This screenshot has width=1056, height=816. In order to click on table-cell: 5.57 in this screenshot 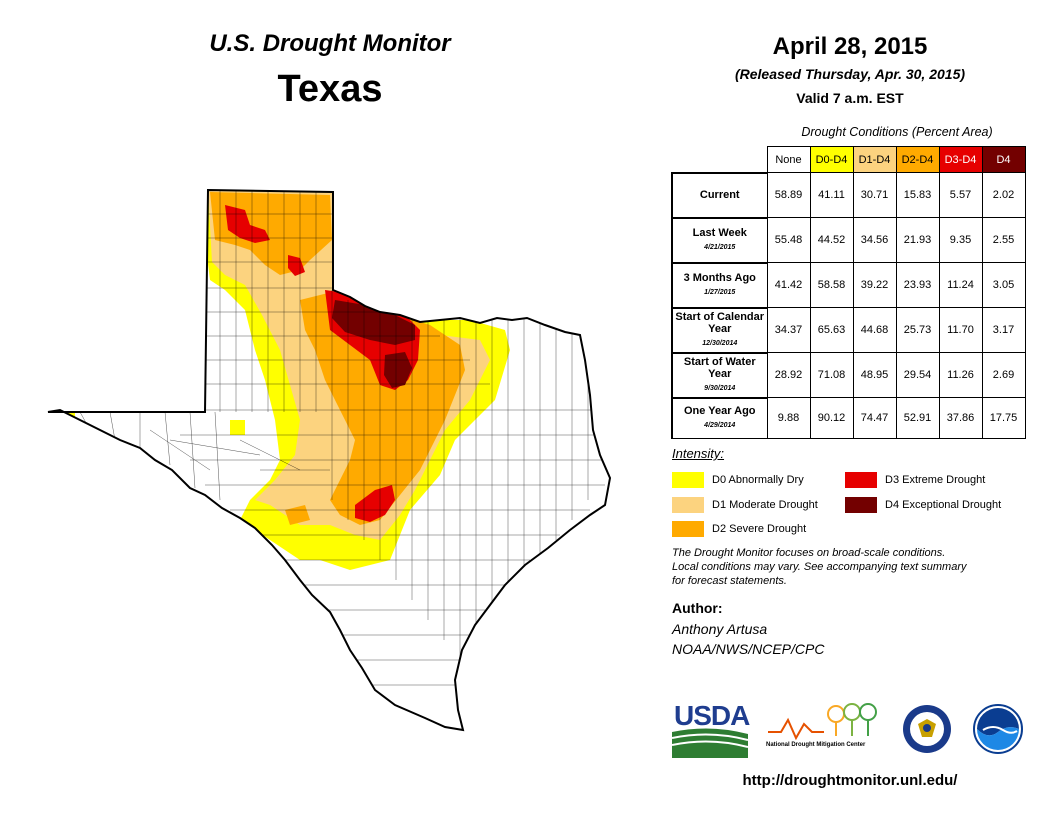, I will do `click(960, 195)`.